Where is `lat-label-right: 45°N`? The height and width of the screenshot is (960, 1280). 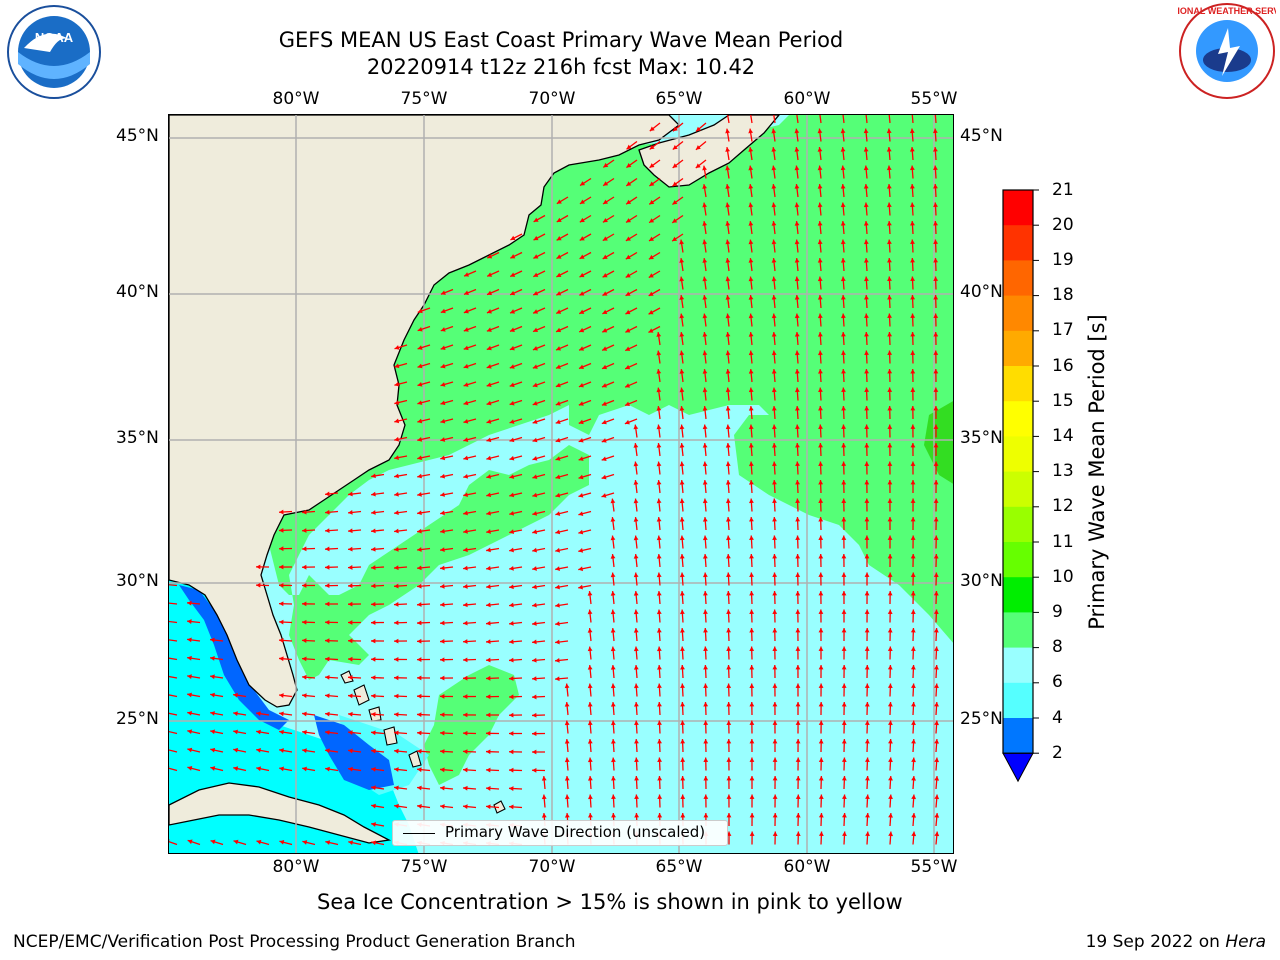 lat-label-right: 45°N is located at coordinates (981, 136).